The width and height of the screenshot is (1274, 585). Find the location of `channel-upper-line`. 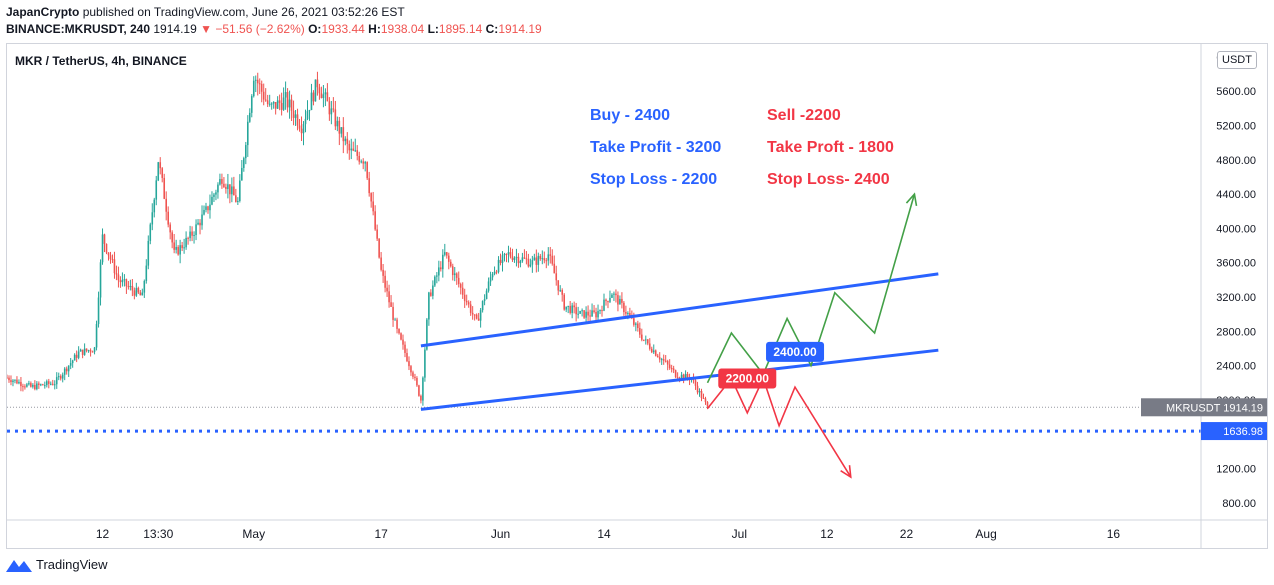

channel-upper-line is located at coordinates (679, 310).